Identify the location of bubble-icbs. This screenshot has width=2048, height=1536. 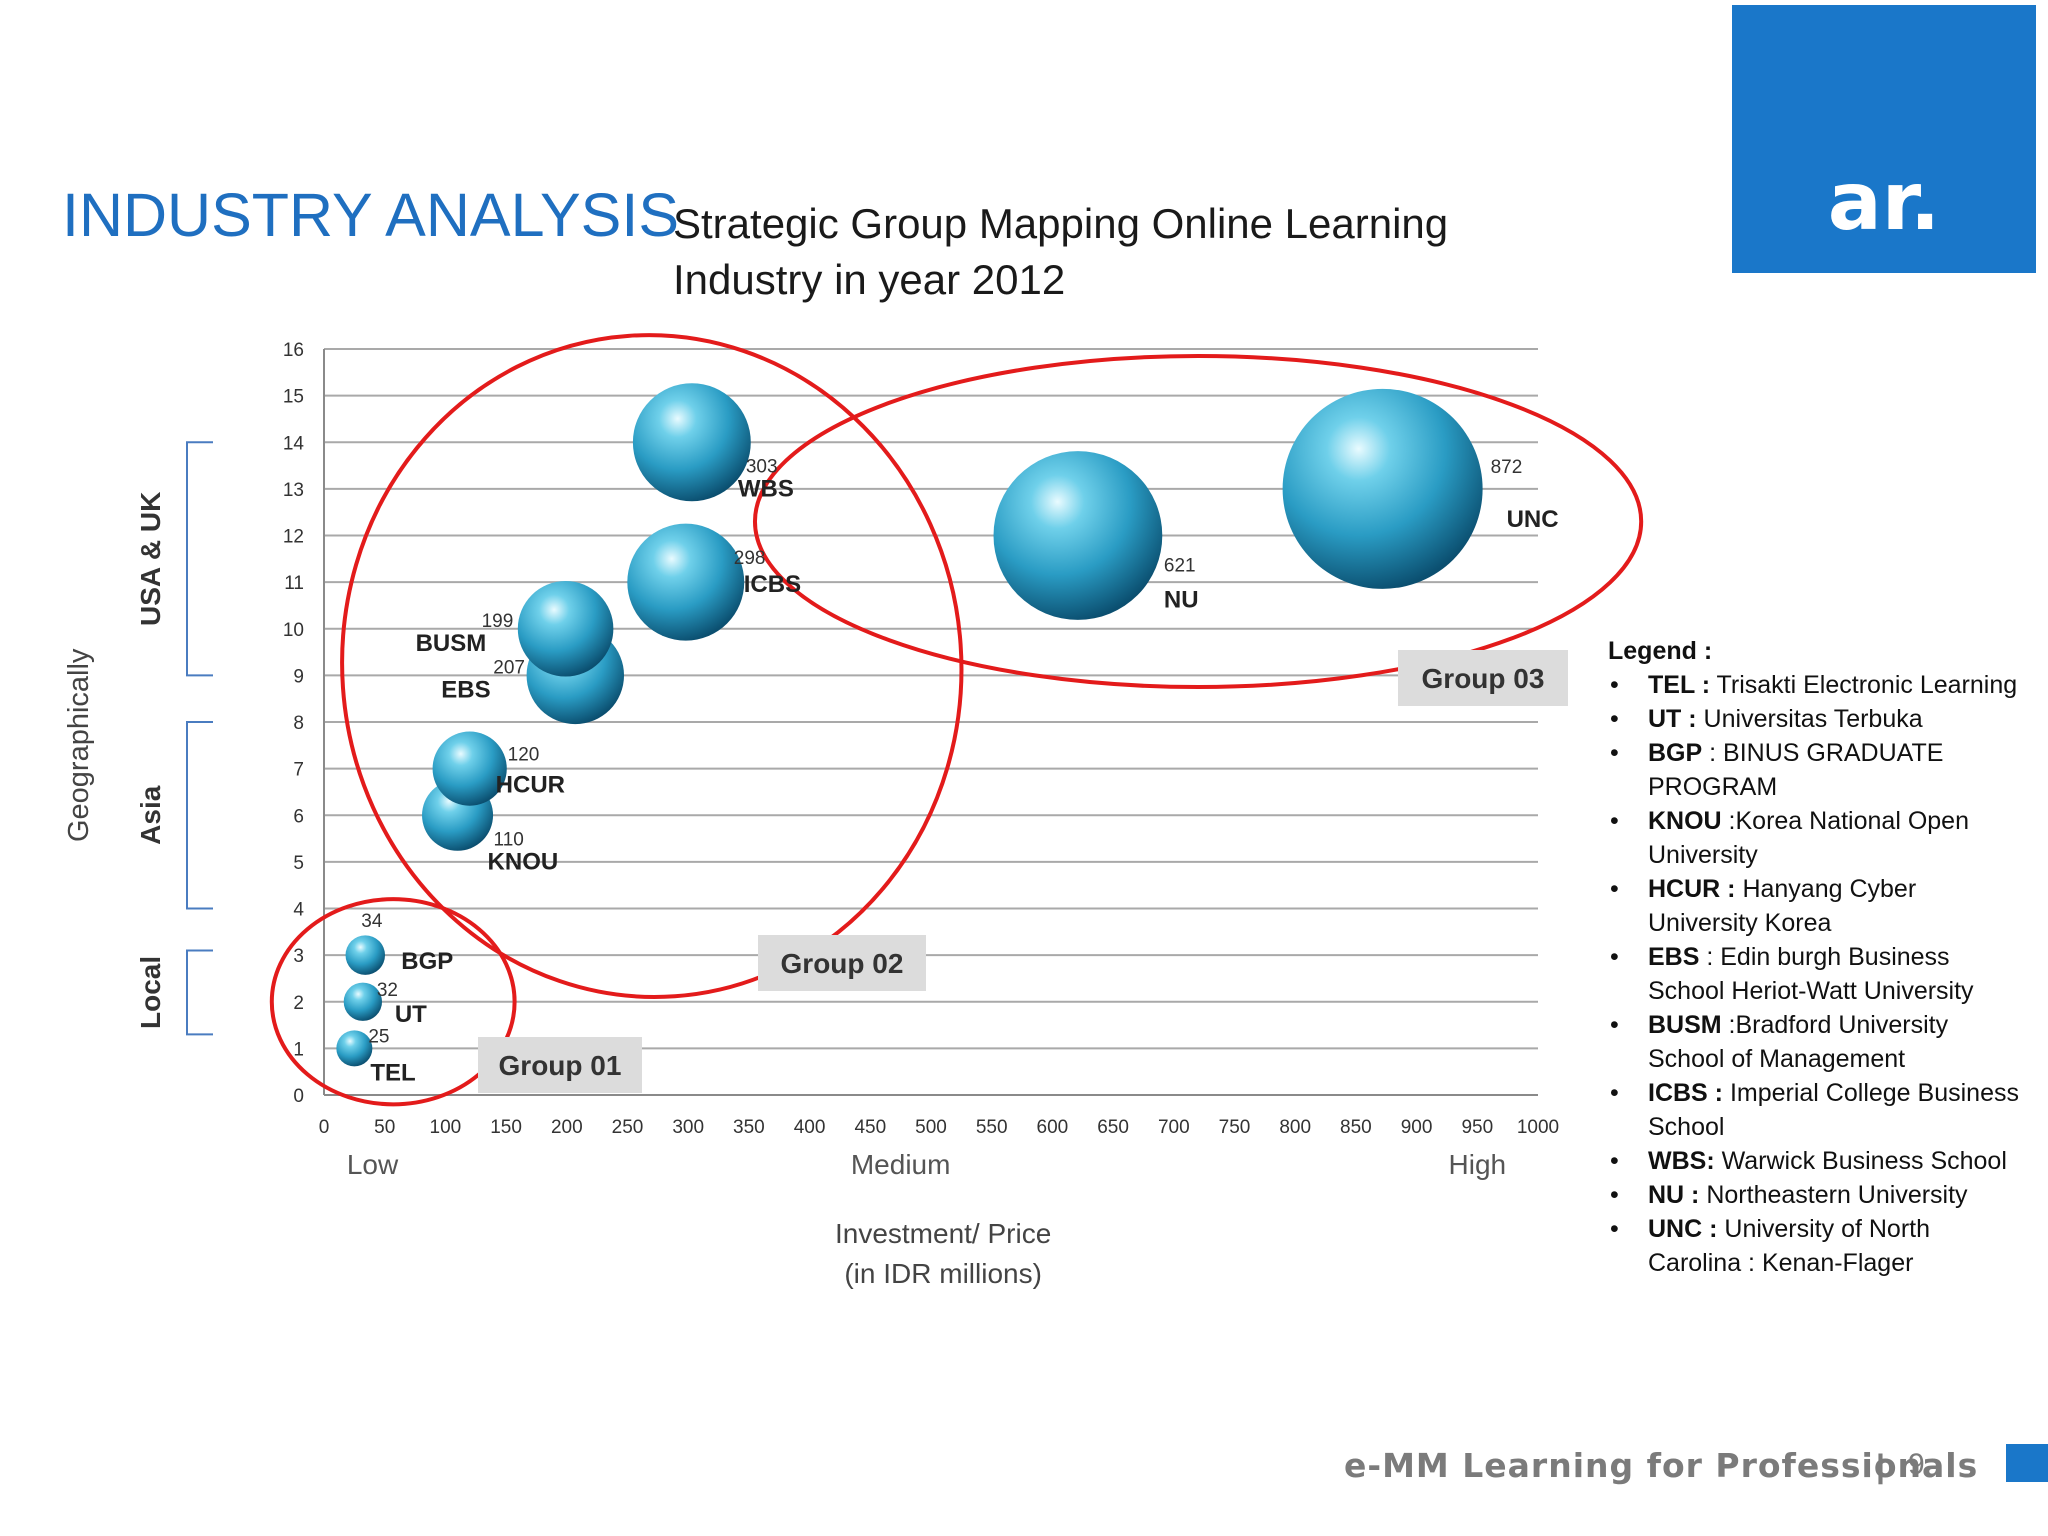
(686, 582).